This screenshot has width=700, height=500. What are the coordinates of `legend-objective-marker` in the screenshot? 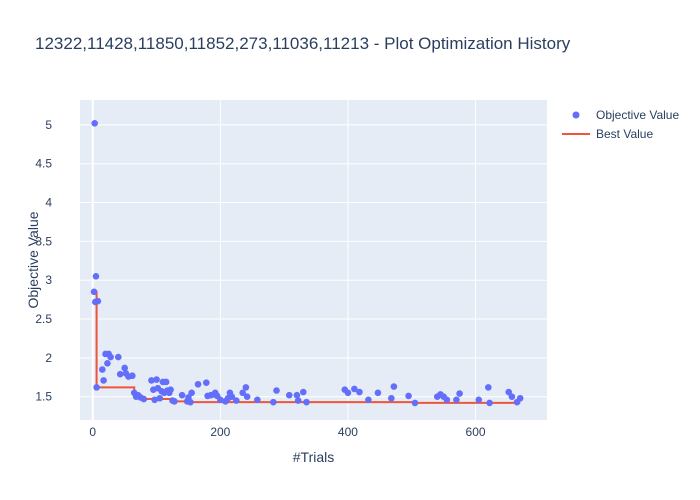 It's located at (576, 115).